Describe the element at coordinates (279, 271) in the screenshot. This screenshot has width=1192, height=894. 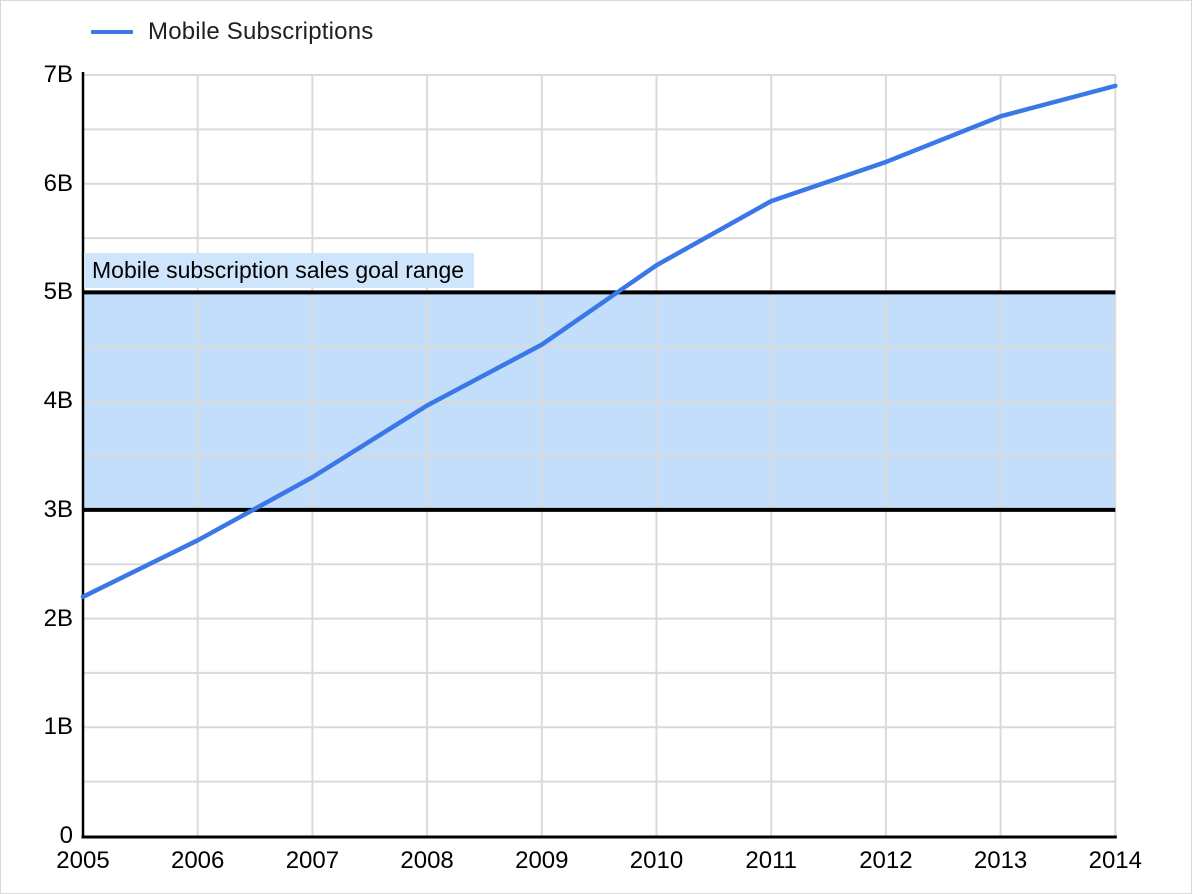
I see `goal-range-annotation-label: Mobile subscription sales goal range` at that location.